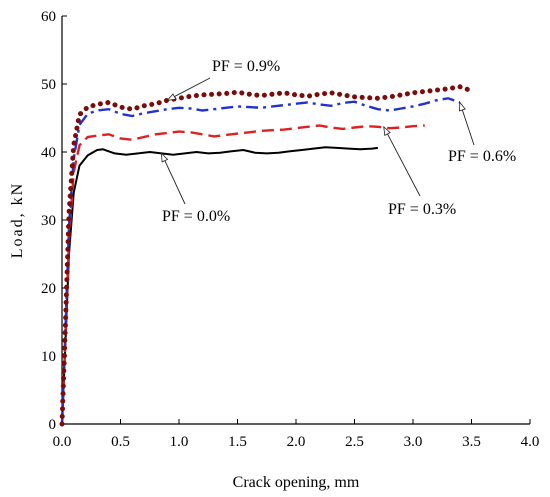 Image resolution: width=550 pixels, height=497 pixels. What do you see at coordinates (120, 442) in the screenshot?
I see `x-tick-label: 0.5` at bounding box center [120, 442].